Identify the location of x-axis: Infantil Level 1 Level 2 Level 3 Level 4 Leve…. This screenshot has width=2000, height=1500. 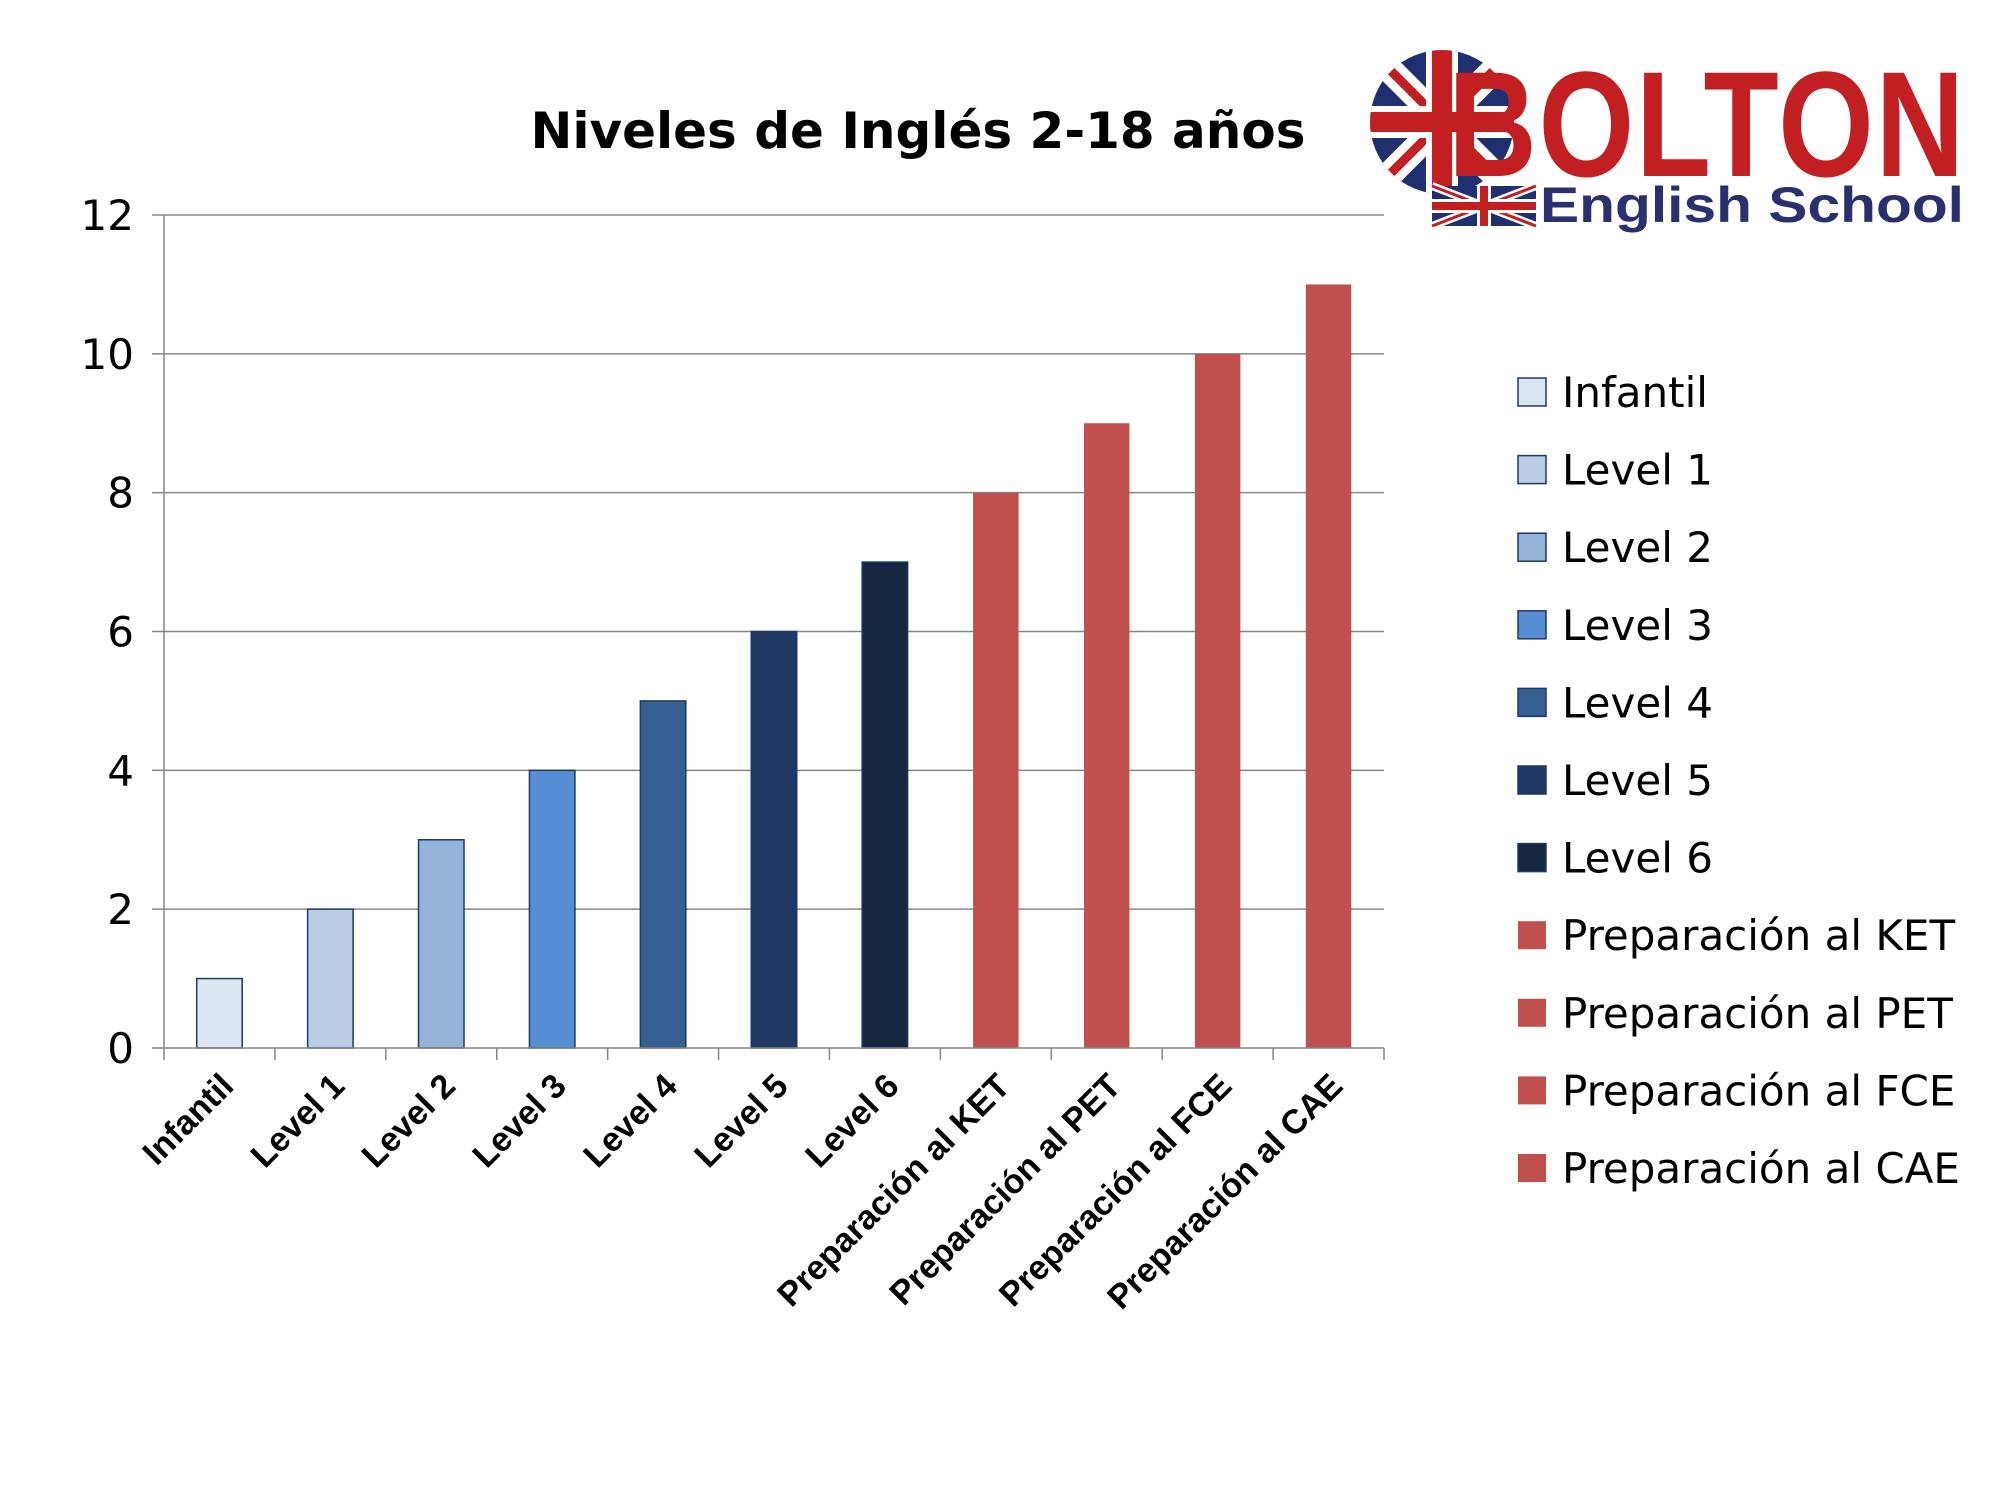
(760, 1182).